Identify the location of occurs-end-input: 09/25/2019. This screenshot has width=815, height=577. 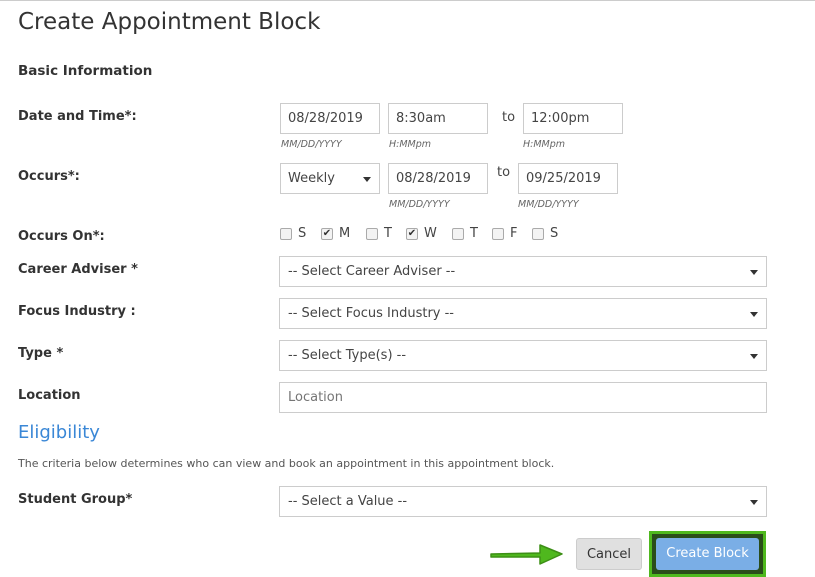
(568, 178).